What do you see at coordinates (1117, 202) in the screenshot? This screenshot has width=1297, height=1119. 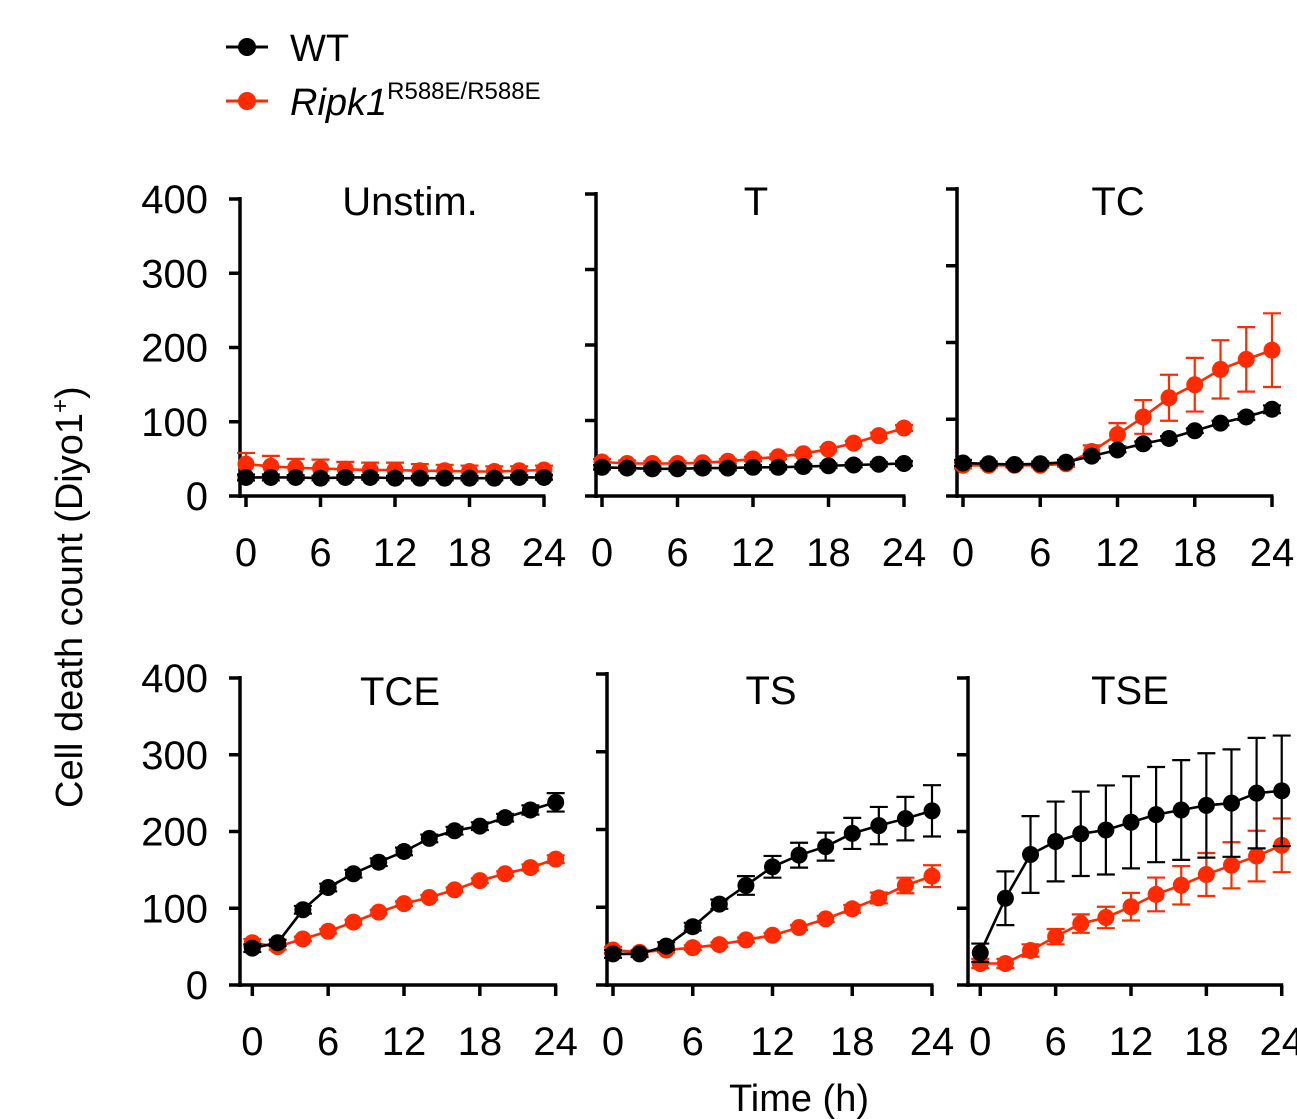 I see `panel-title: TC` at bounding box center [1117, 202].